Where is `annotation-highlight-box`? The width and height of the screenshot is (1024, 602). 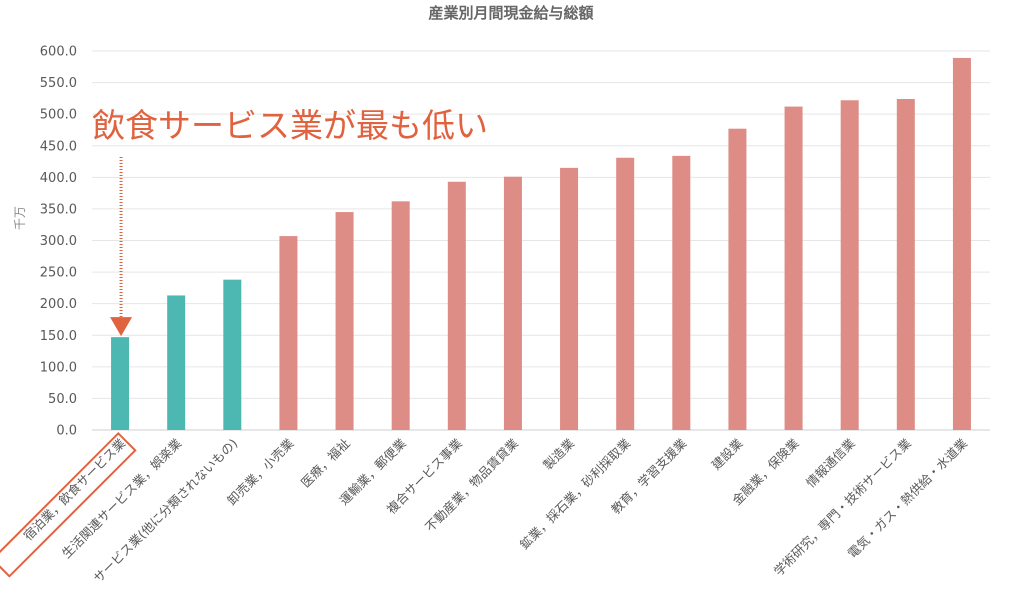 annotation-highlight-box is located at coordinates (68, 504).